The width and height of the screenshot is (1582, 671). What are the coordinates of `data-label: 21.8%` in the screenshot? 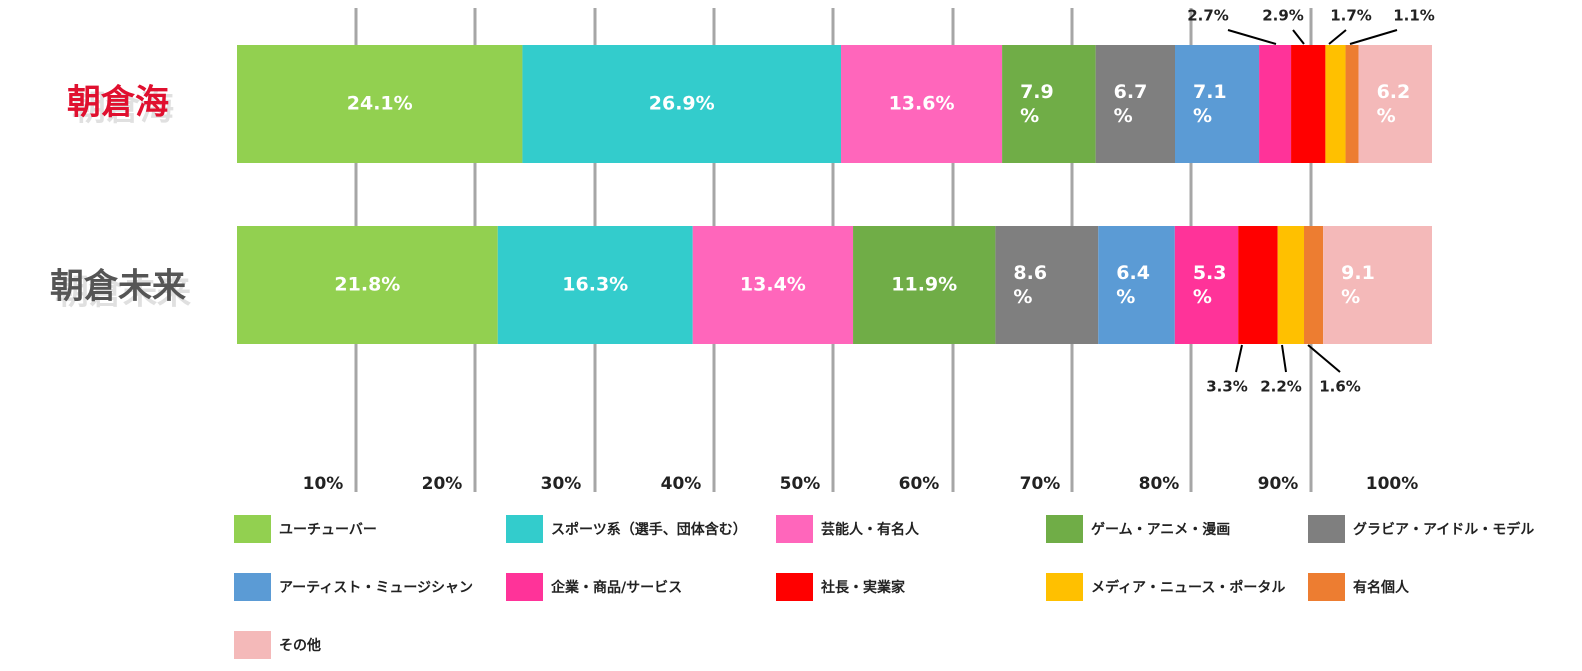 It's located at (367, 285).